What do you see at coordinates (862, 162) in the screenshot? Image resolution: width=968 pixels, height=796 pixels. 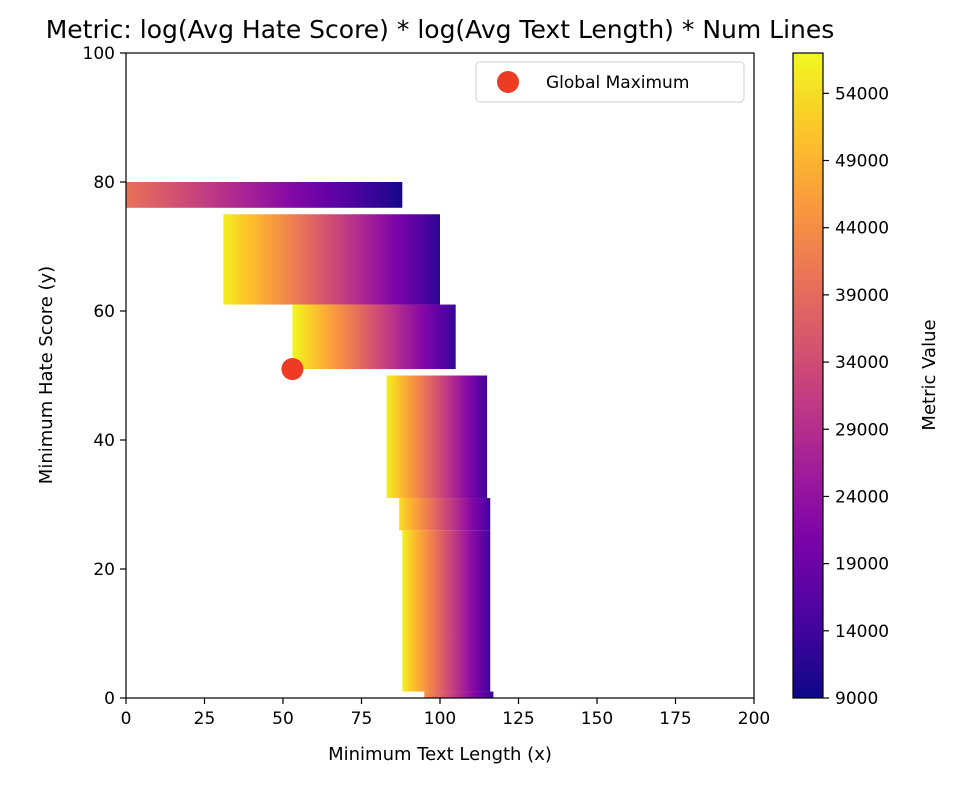 I see `colorbar-tick-label: 49000` at bounding box center [862, 162].